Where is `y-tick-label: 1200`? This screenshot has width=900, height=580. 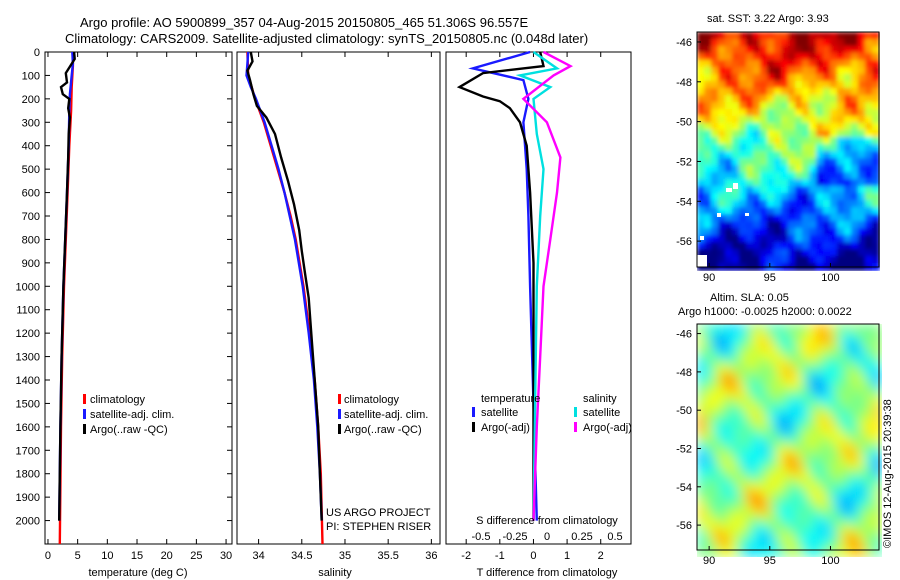
y-tick-label: 1200 is located at coordinates (28, 334).